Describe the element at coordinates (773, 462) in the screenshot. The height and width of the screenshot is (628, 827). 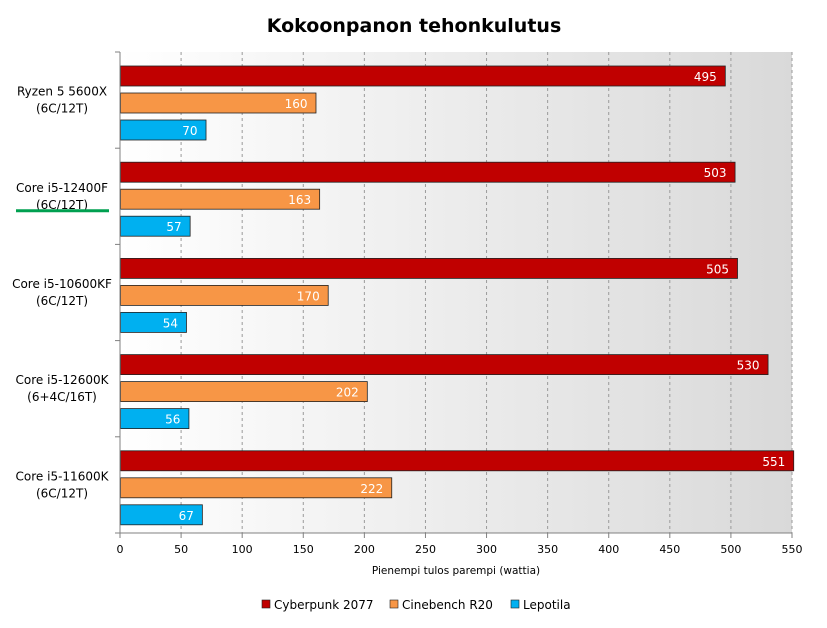
I see `data-label: 551` at that location.